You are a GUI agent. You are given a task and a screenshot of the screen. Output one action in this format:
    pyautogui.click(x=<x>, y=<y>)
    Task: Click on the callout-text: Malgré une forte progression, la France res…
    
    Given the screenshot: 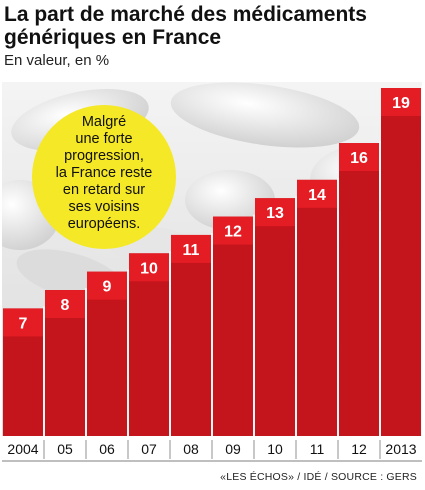 What is the action you would take?
    pyautogui.click(x=104, y=173)
    